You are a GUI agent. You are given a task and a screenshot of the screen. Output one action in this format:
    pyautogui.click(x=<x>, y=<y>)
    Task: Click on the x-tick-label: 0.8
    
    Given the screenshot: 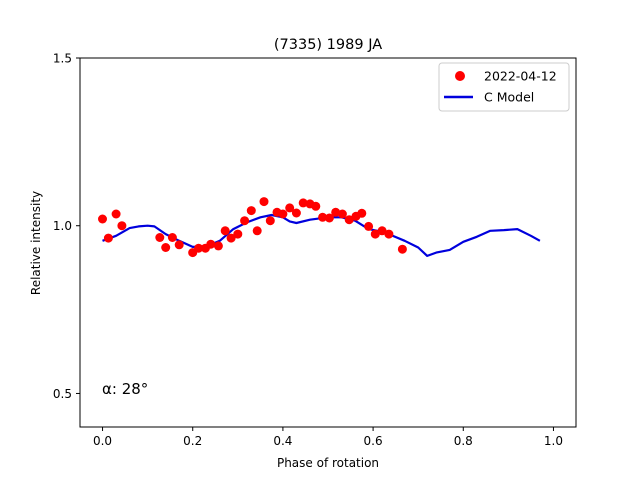 What is the action you would take?
    pyautogui.click(x=463, y=441)
    